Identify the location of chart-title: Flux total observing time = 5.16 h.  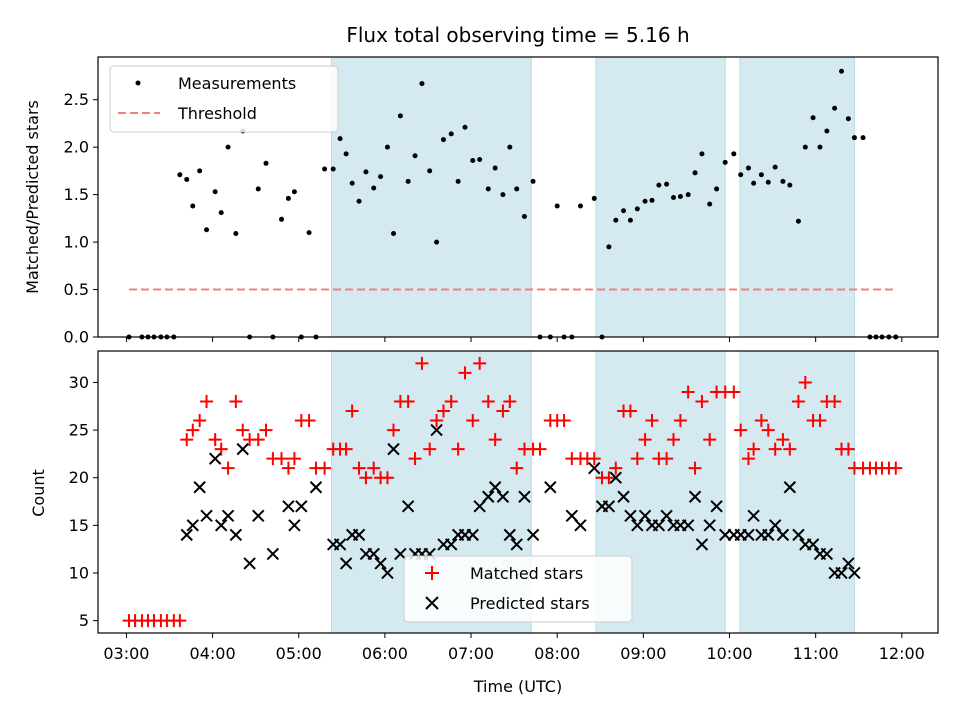
(517, 35).